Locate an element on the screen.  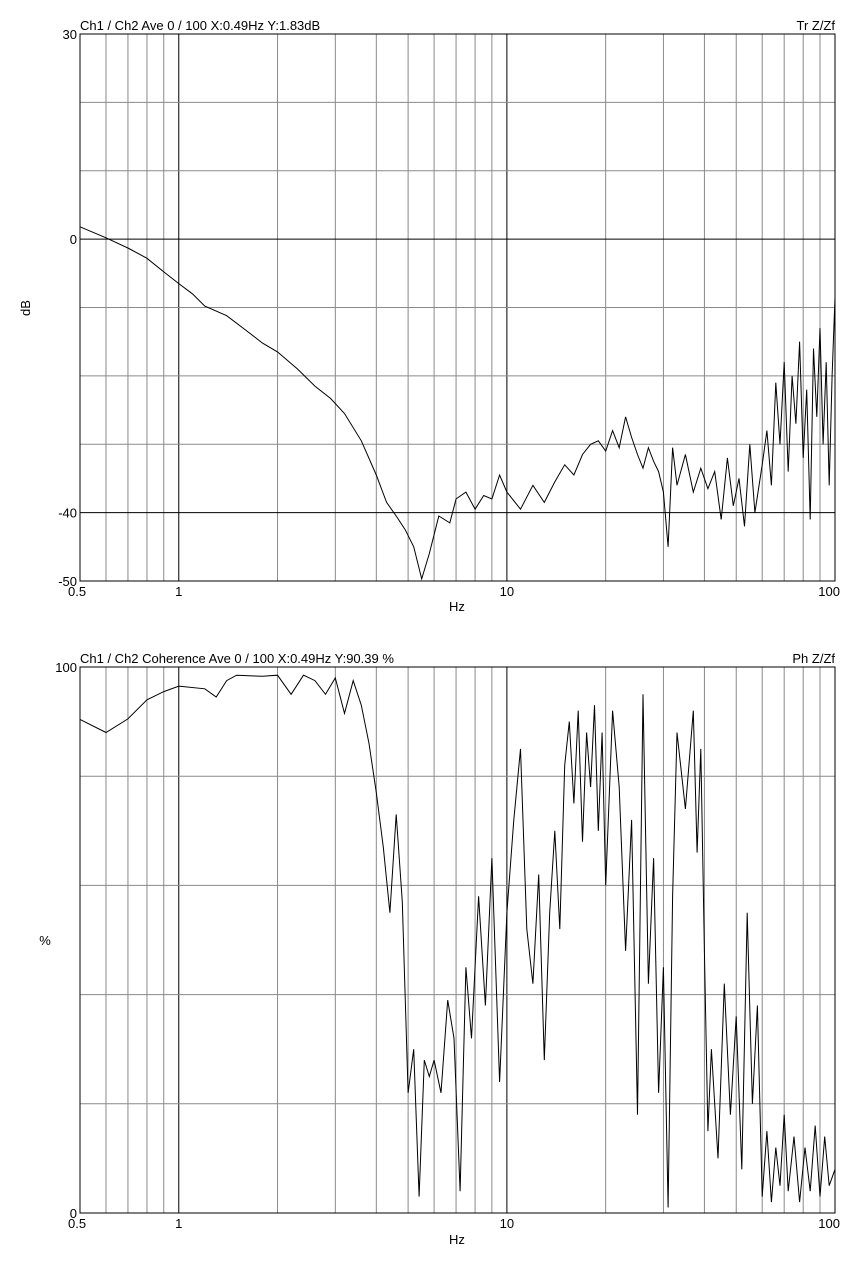
chart-header: Ch1 / Ch2 Ave 0 / 100 X:0.49Hz Y:1.83dB is located at coordinates (200, 25).